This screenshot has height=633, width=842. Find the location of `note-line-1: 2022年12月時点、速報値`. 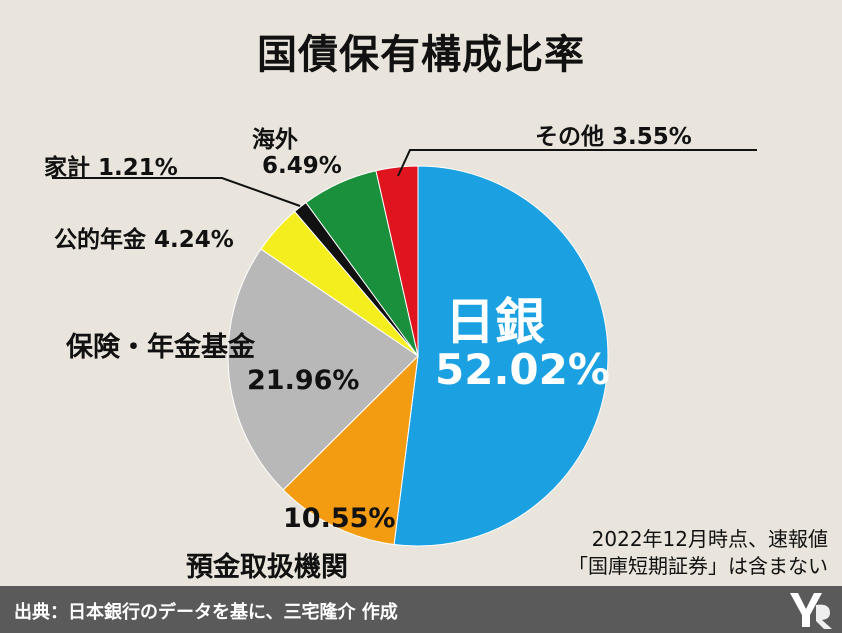

note-line-1: 2022年12月時点、速報値 is located at coordinates (709, 539).